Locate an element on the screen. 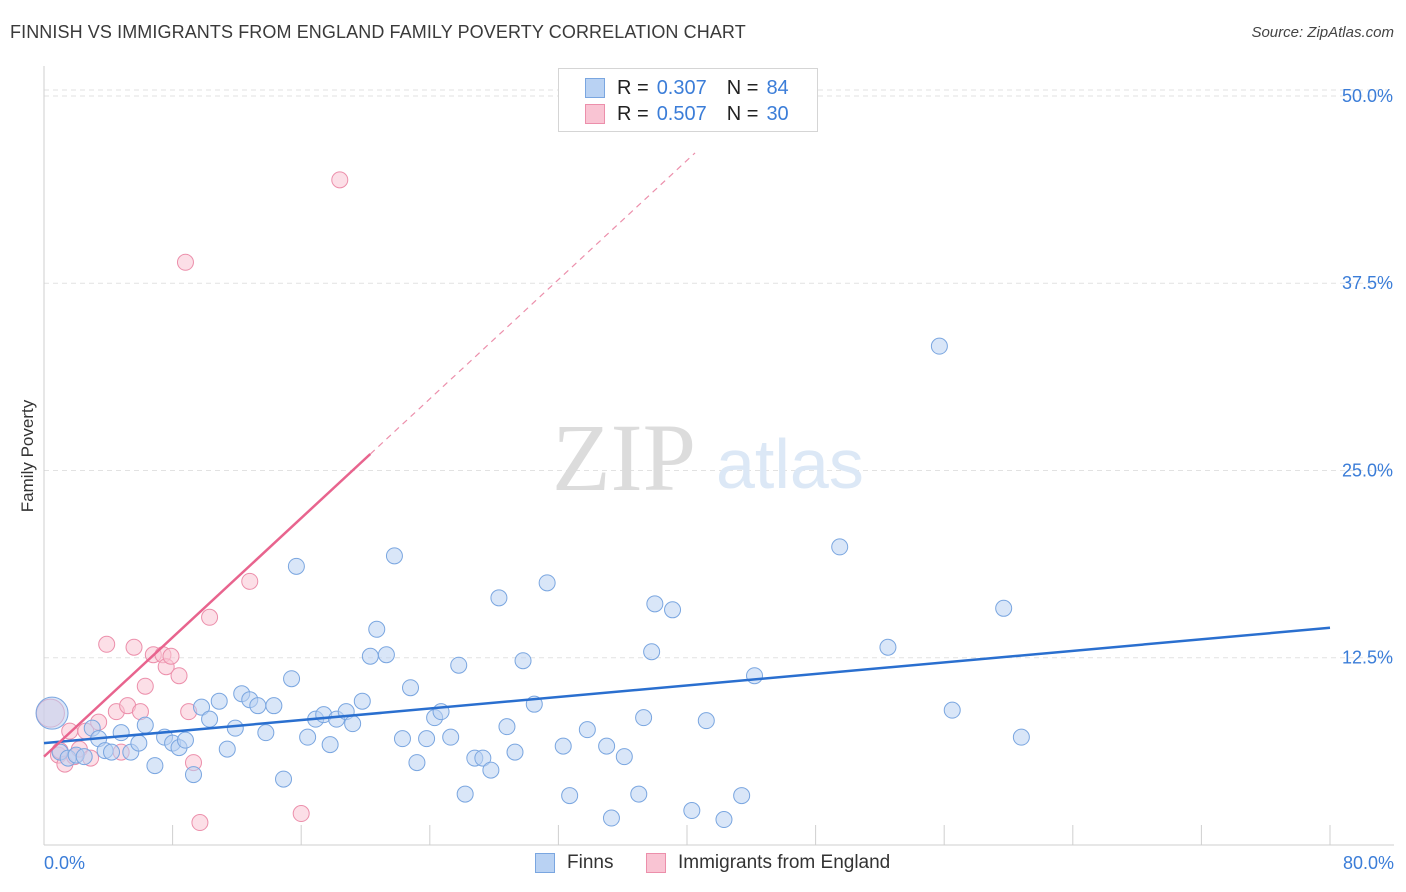  legend-r-label: R = is located at coordinates (633, 113).